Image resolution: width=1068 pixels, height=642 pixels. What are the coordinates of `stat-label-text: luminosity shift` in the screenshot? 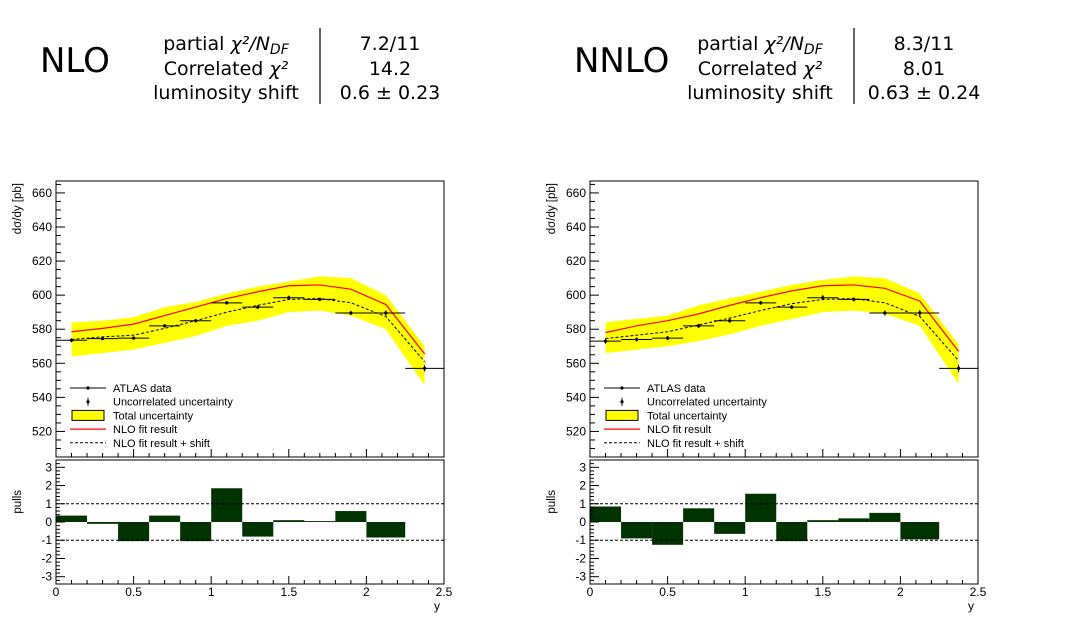 It's located at (226, 93).